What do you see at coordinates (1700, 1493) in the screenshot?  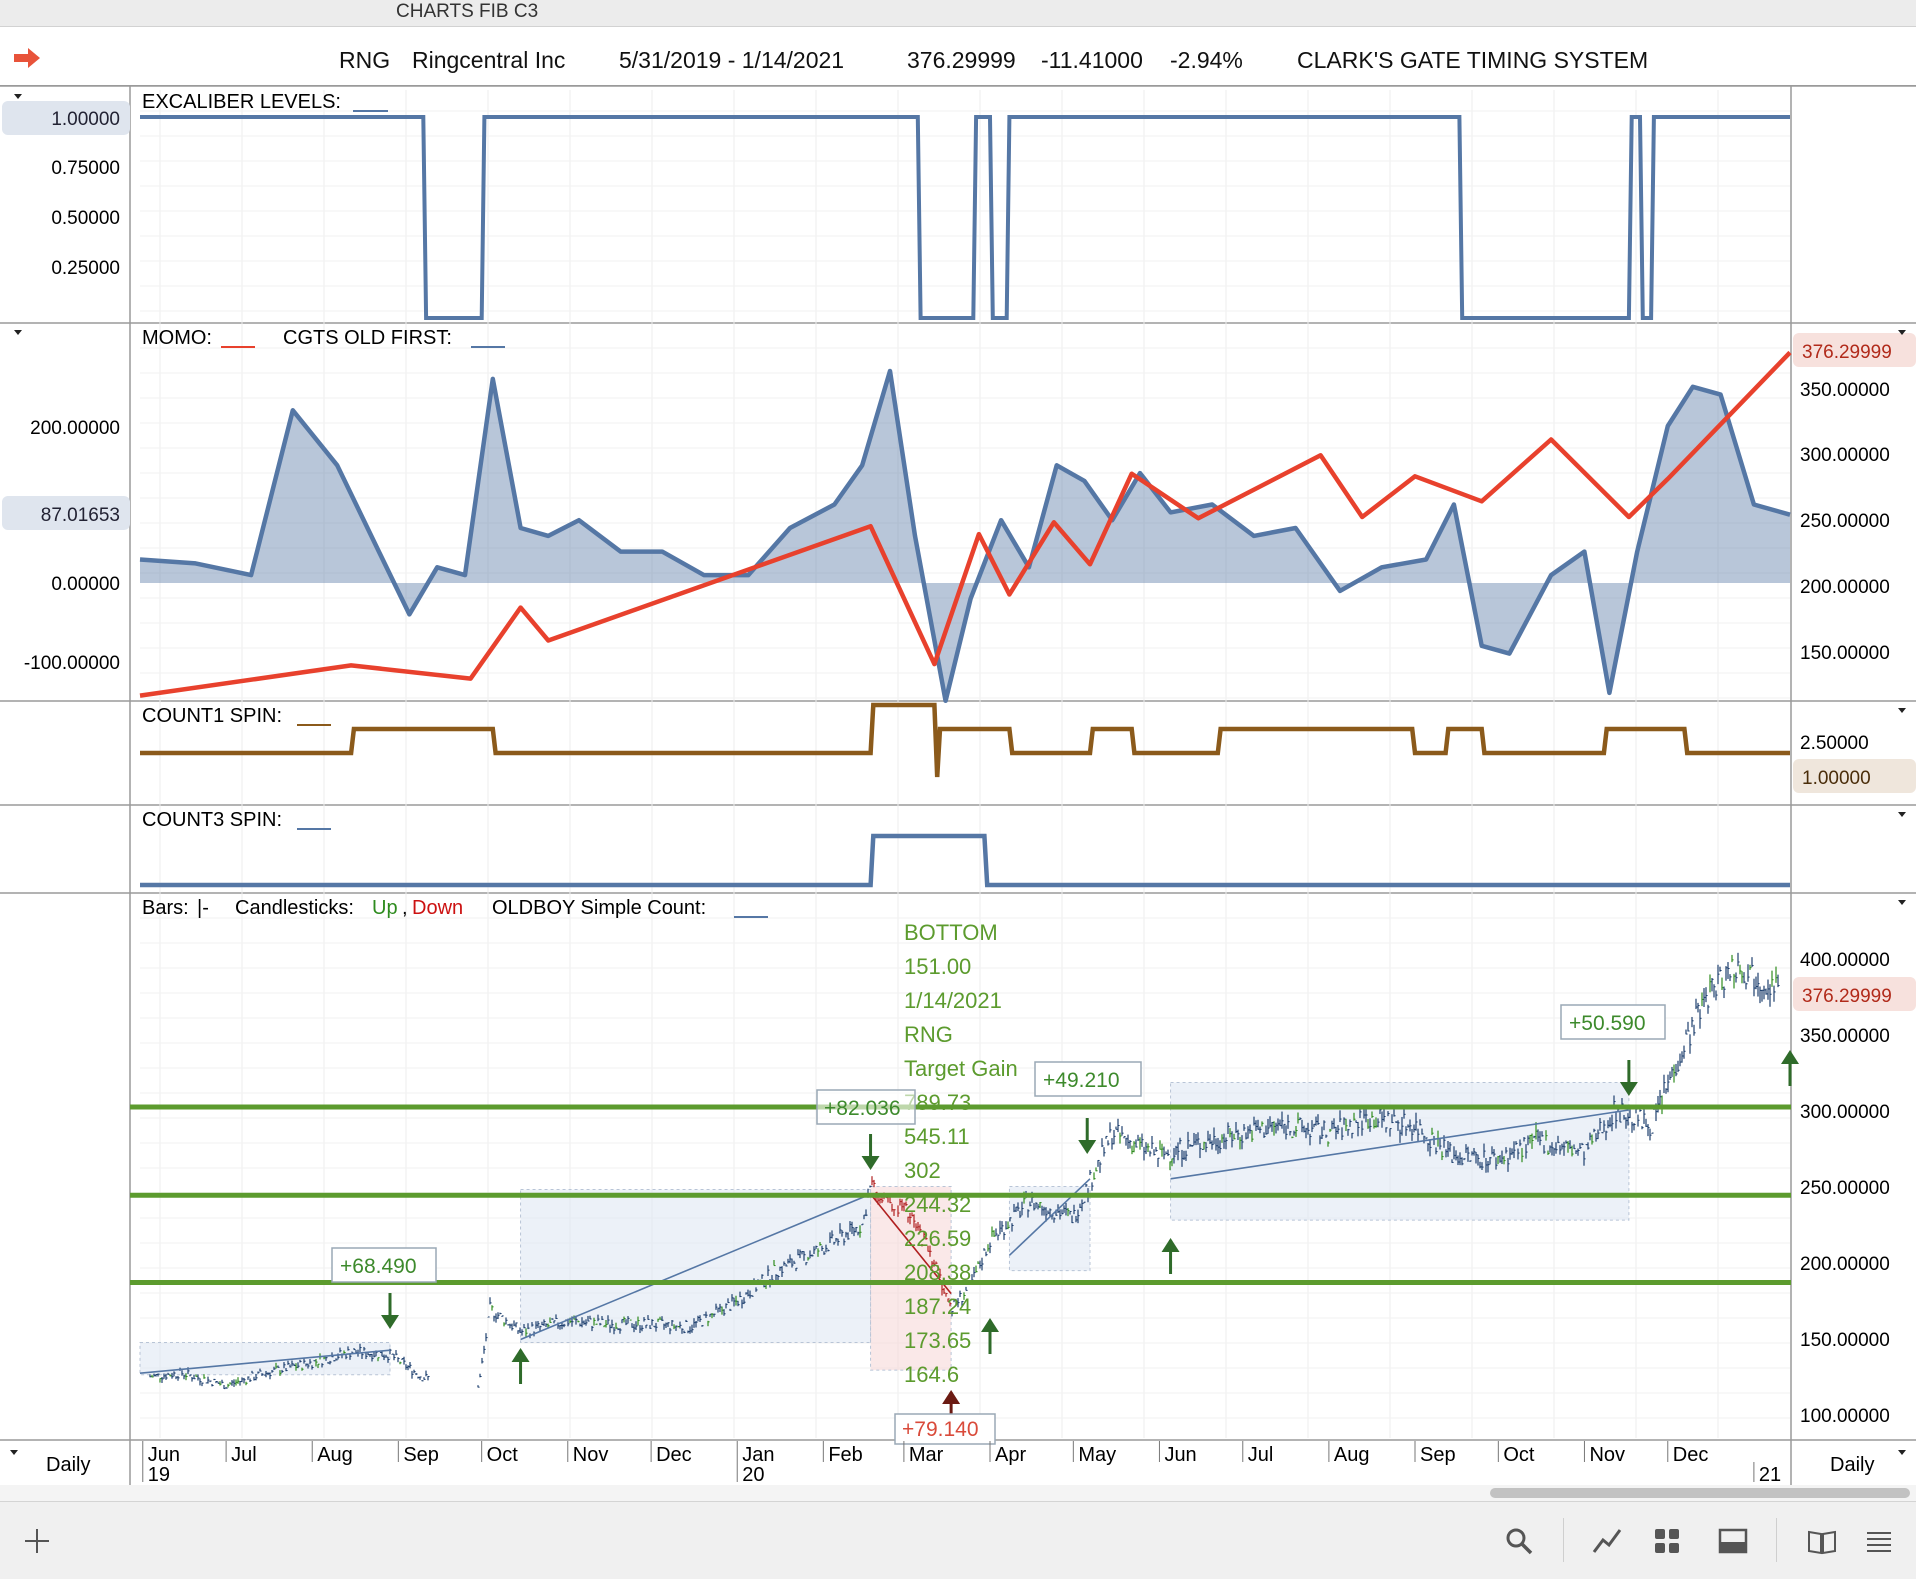 I see `scrollbar-thumb` at bounding box center [1700, 1493].